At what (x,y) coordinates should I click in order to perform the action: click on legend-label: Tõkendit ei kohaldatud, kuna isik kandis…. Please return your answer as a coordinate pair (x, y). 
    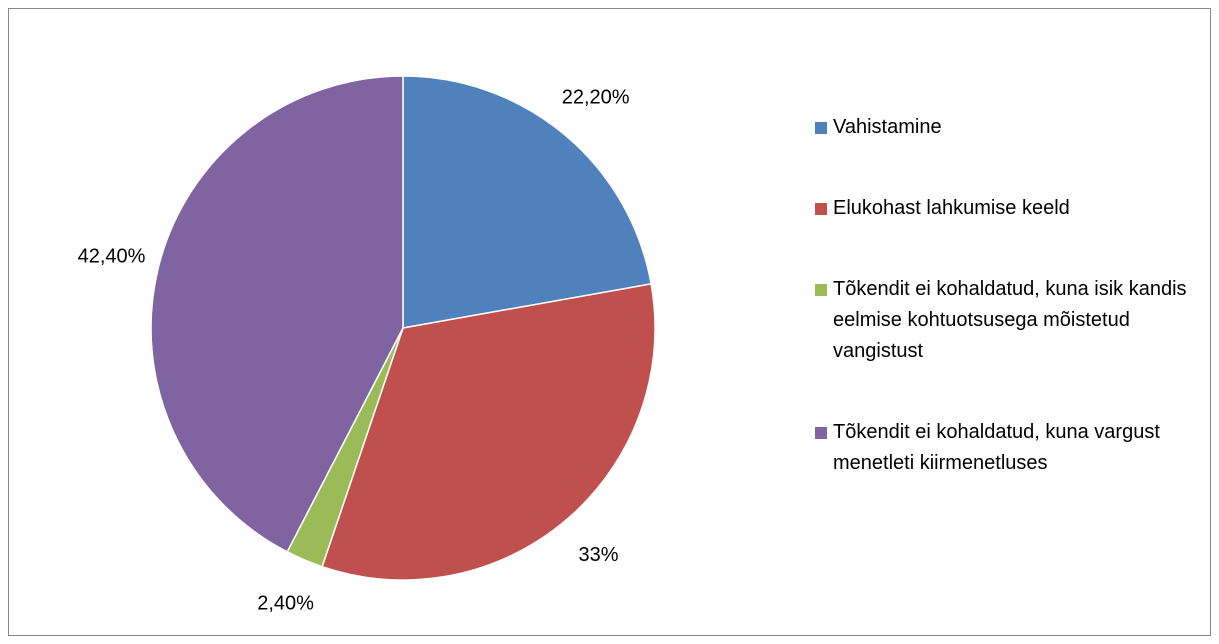
    Looking at the image, I should click on (1010, 320).